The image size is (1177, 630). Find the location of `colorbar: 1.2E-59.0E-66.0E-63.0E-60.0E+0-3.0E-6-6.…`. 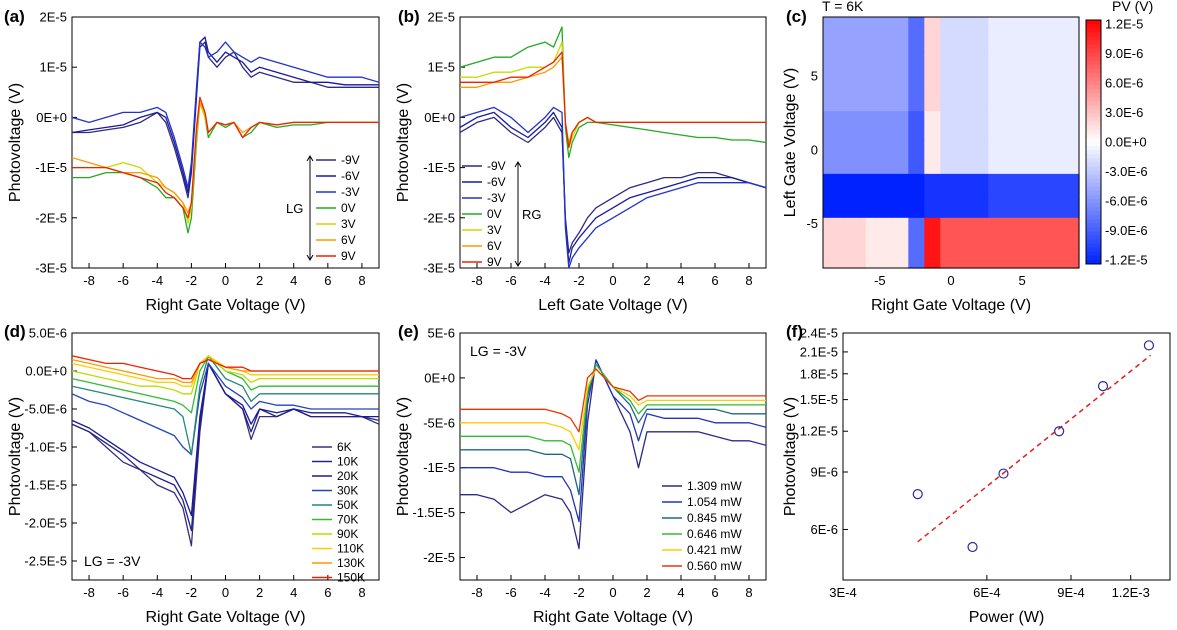

colorbar: 1.2E-59.0E-66.0E-63.0E-60.0E+0-3.0E-6-6.… is located at coordinates (1119, 134).